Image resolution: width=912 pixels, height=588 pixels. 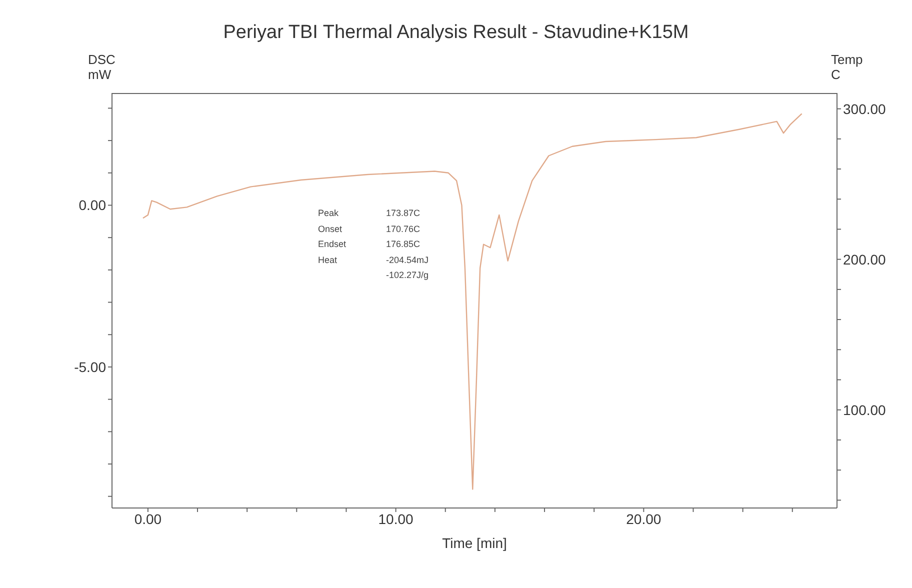 What do you see at coordinates (90, 366) in the screenshot?
I see `y-tick-label: -5.00` at bounding box center [90, 366].